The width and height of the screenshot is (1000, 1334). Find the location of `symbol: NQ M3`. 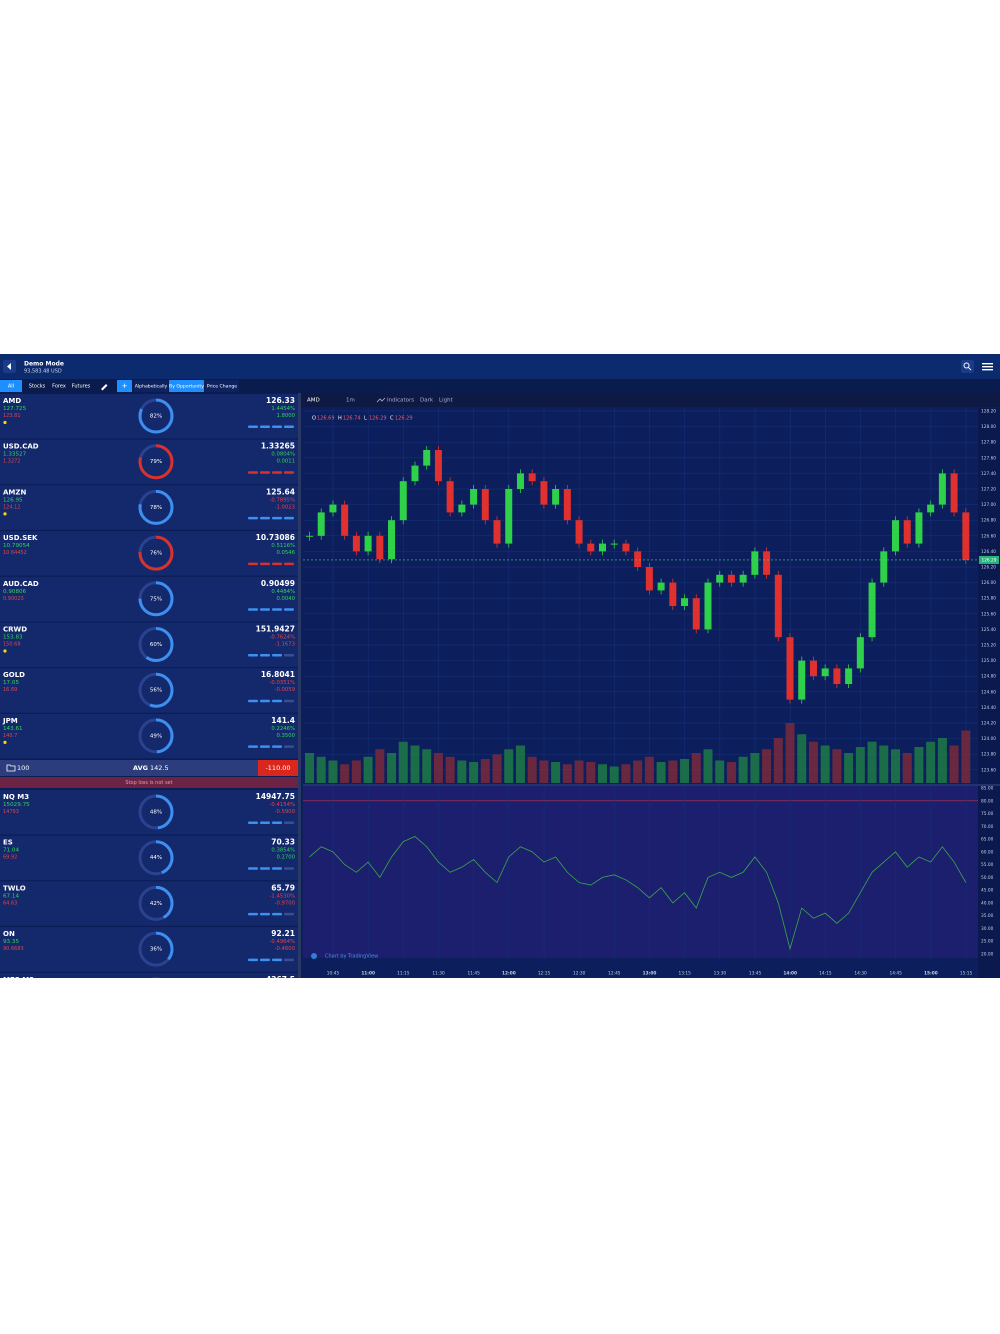

symbol: NQ M3 is located at coordinates (16, 797).